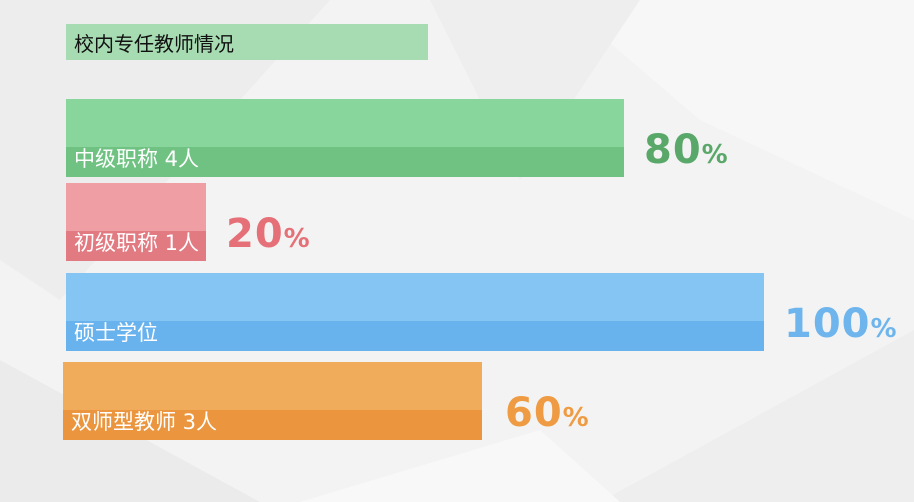 This screenshot has width=914, height=502. What do you see at coordinates (137, 159) in the screenshot?
I see `bar-label-1: 中级职称 4人` at bounding box center [137, 159].